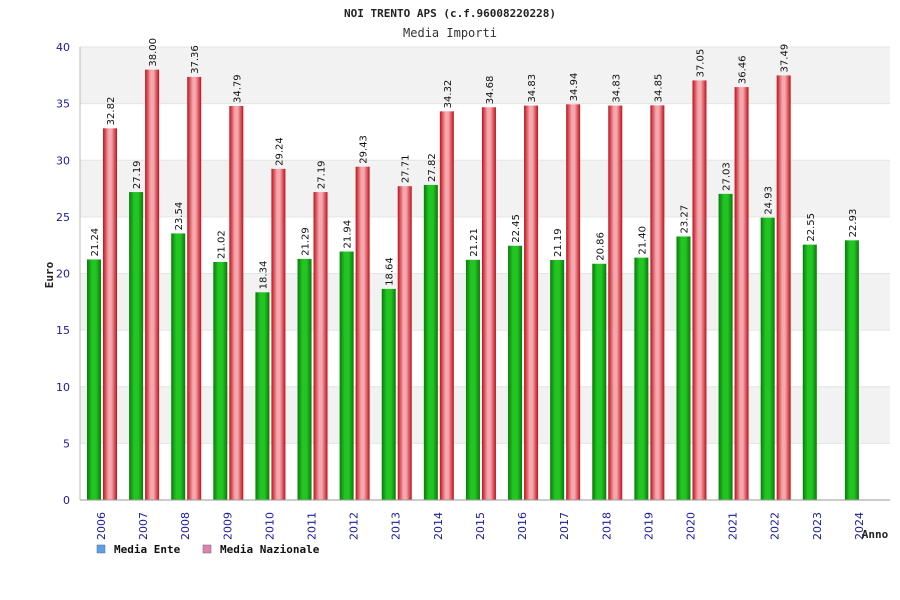 This screenshot has height=600, width=900. What do you see at coordinates (348, 234) in the screenshot?
I see `value-label-media-ente: 21.94` at bounding box center [348, 234].